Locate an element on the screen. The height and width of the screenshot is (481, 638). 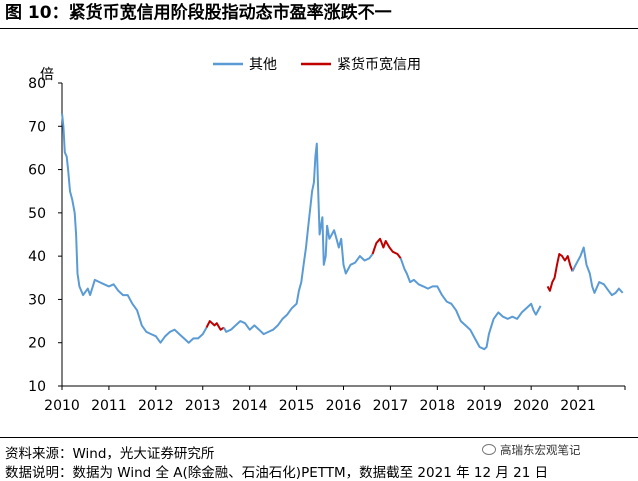
chart-legend: 其他 紧货币宽信用 is located at coordinates (317, 64).